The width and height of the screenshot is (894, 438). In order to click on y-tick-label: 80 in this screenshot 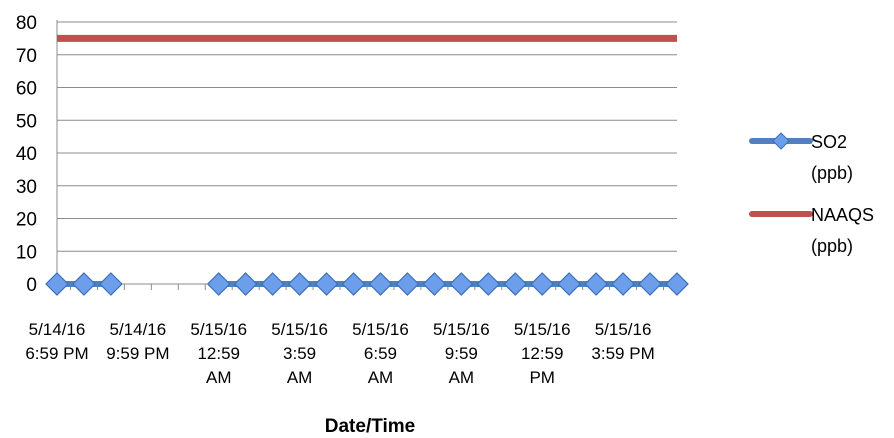, I will do `click(26, 23)`.